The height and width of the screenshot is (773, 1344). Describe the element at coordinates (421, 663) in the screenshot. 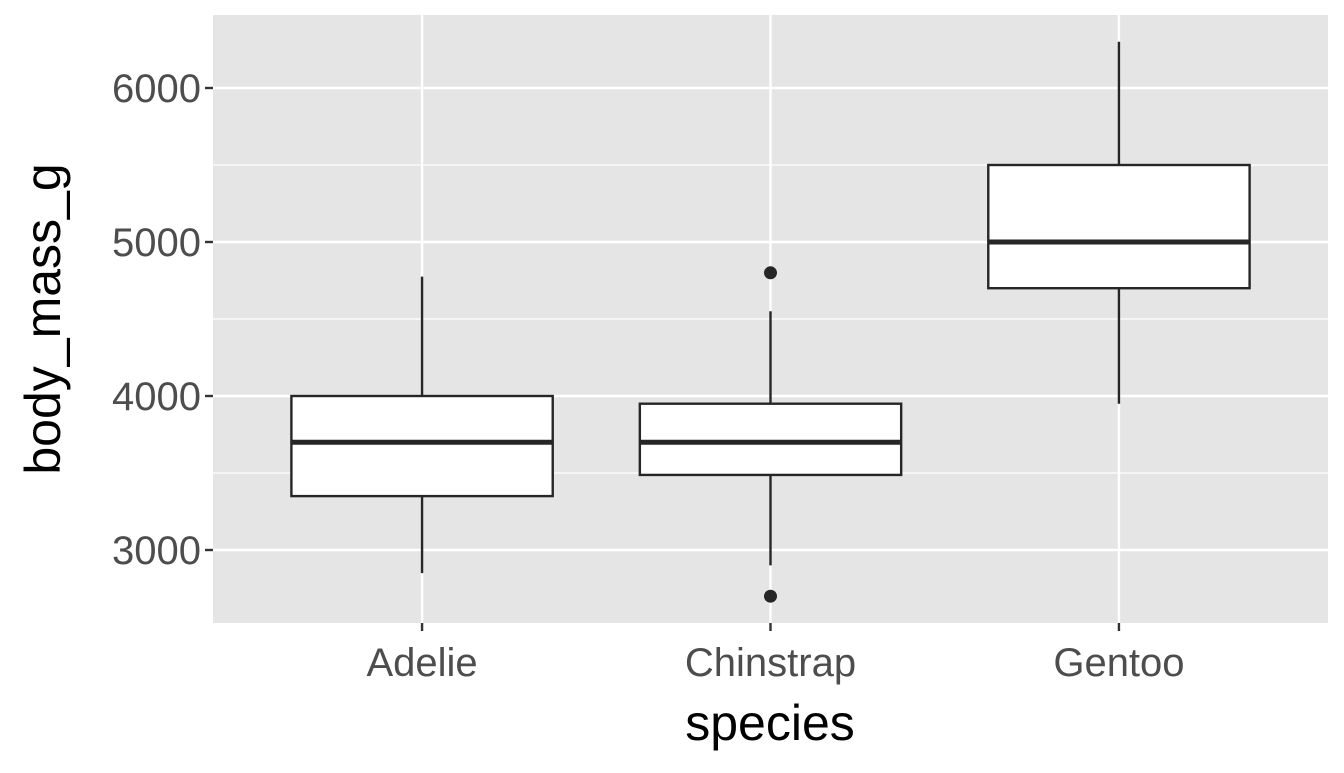

I see `x-tick-label: Adelie` at that location.